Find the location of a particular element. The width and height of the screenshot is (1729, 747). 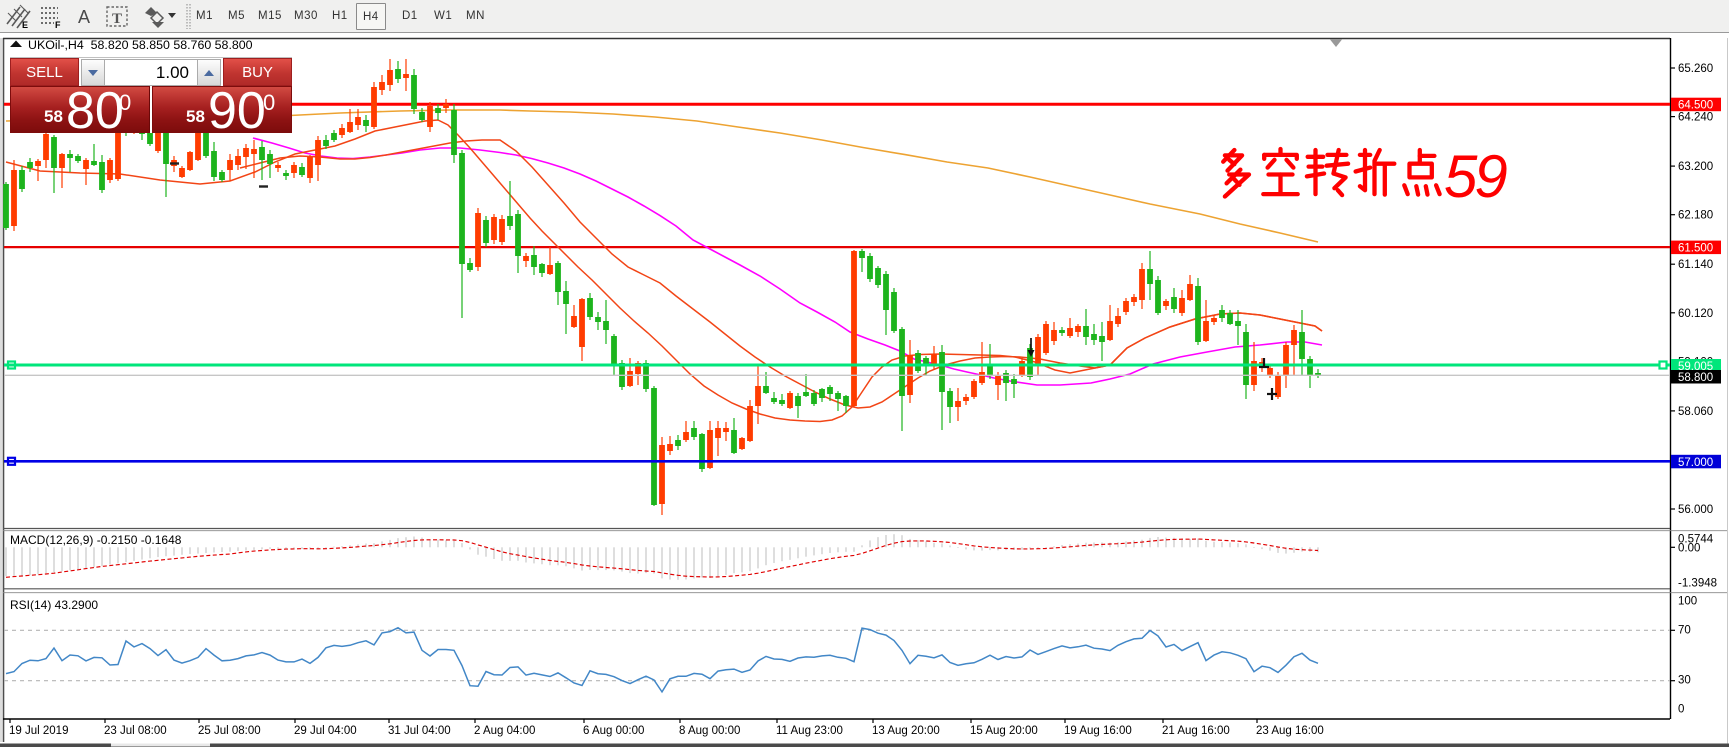

svg-text: 8 Aug 00:00 is located at coordinates (709, 731).